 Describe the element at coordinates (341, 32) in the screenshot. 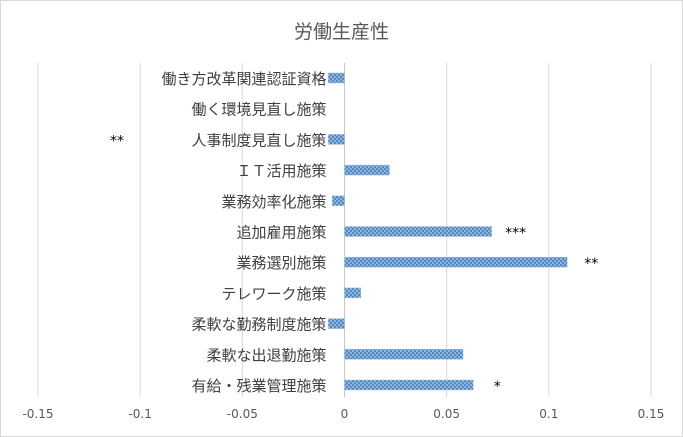

I see `chart-title: 労働生産性` at that location.